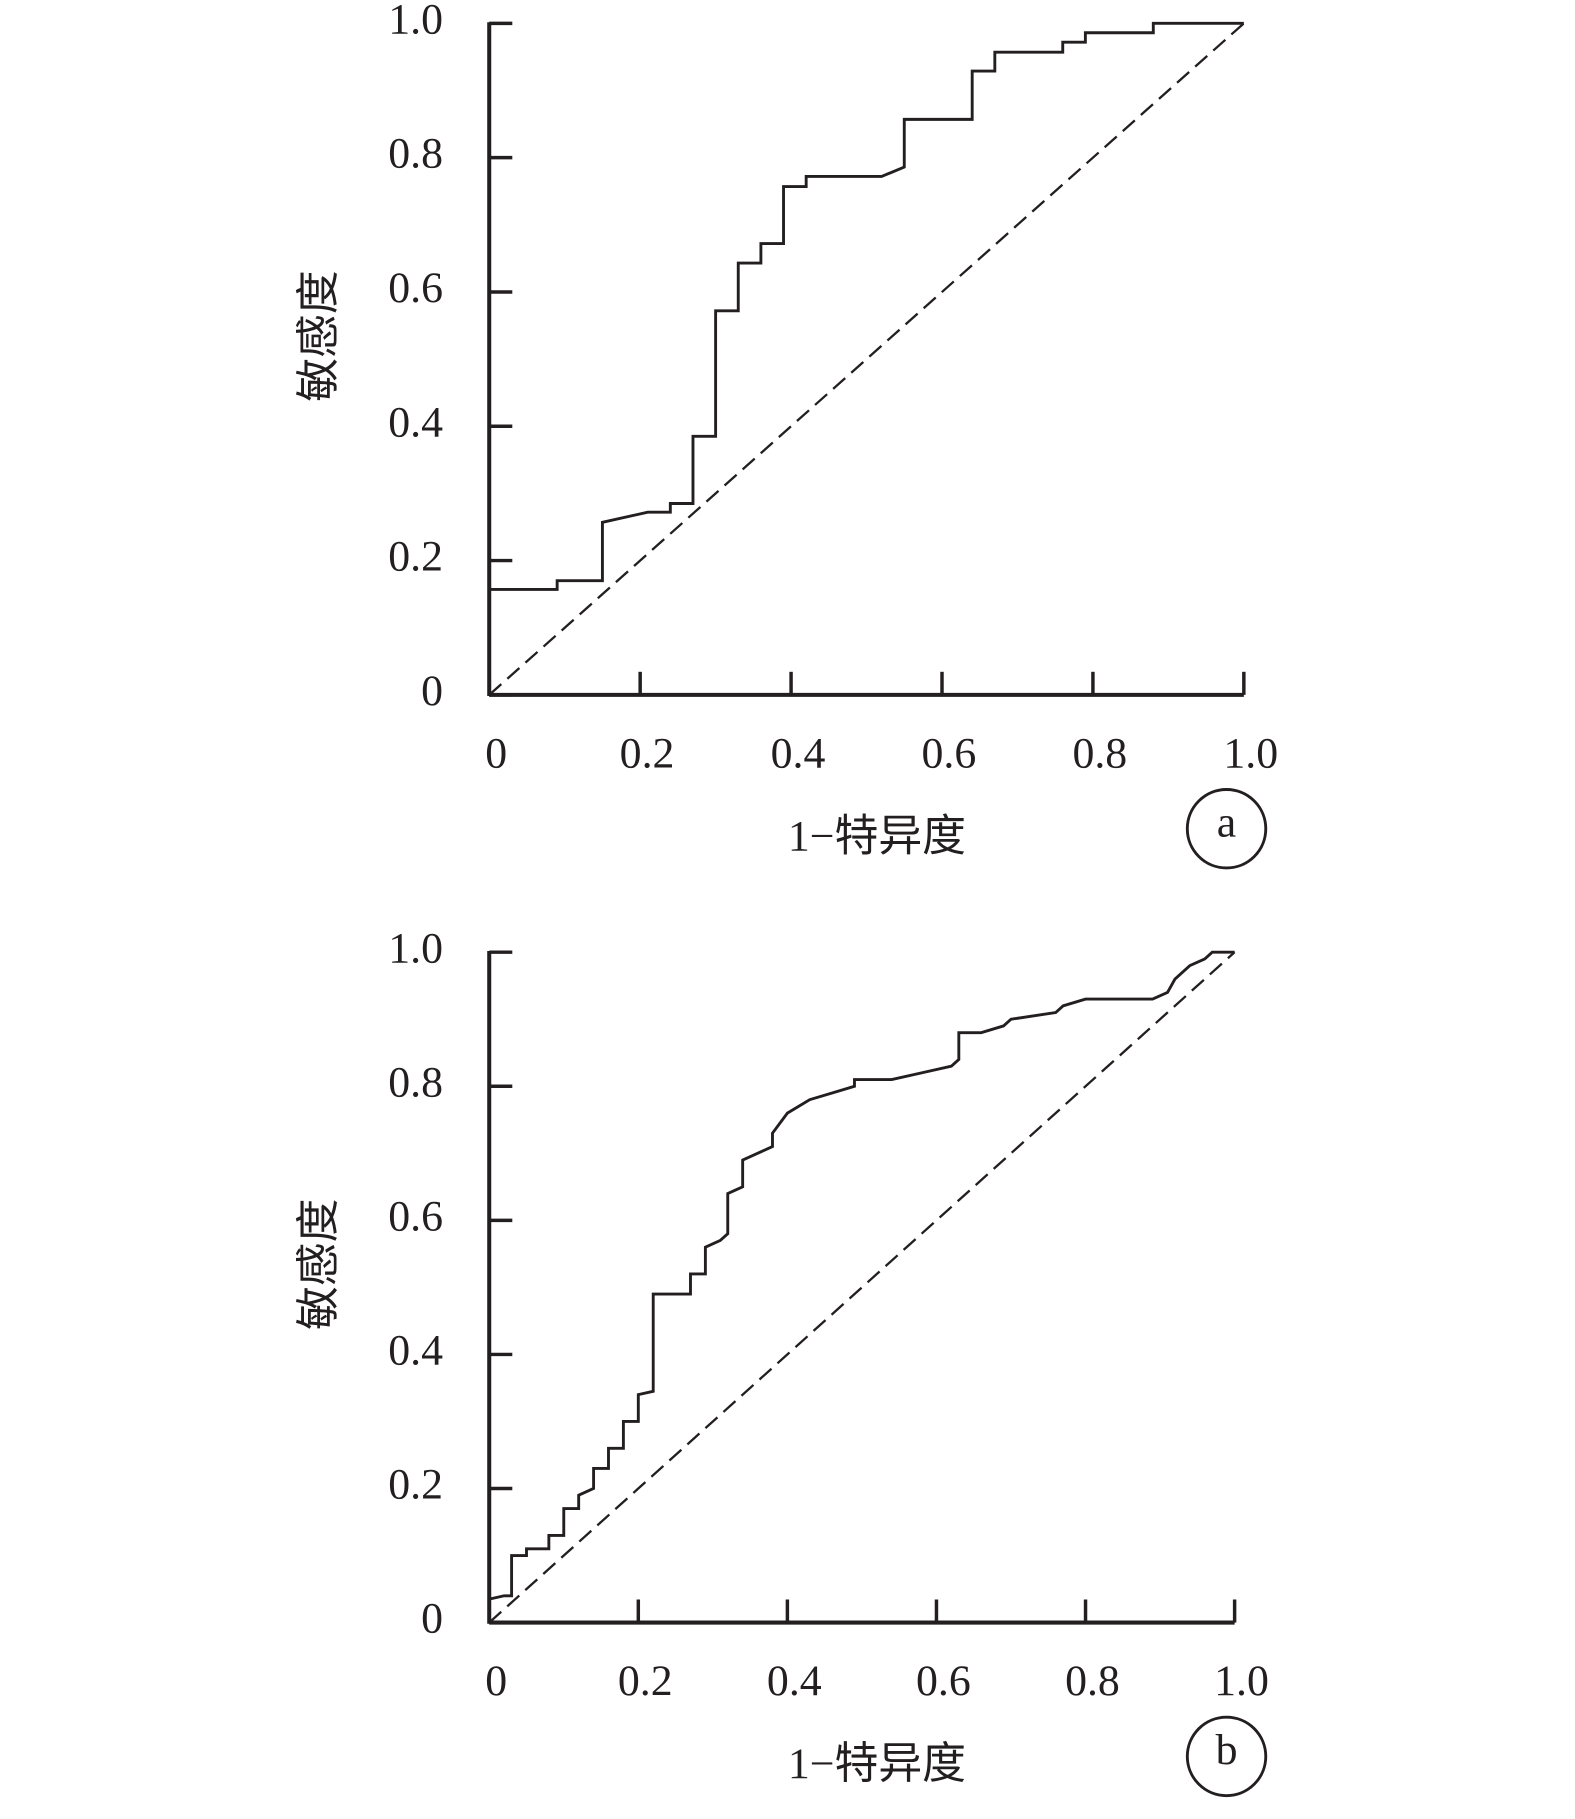 The width and height of the screenshot is (1575, 1819). What do you see at coordinates (1227, 1750) in the screenshot?
I see `panel-label: b` at bounding box center [1227, 1750].